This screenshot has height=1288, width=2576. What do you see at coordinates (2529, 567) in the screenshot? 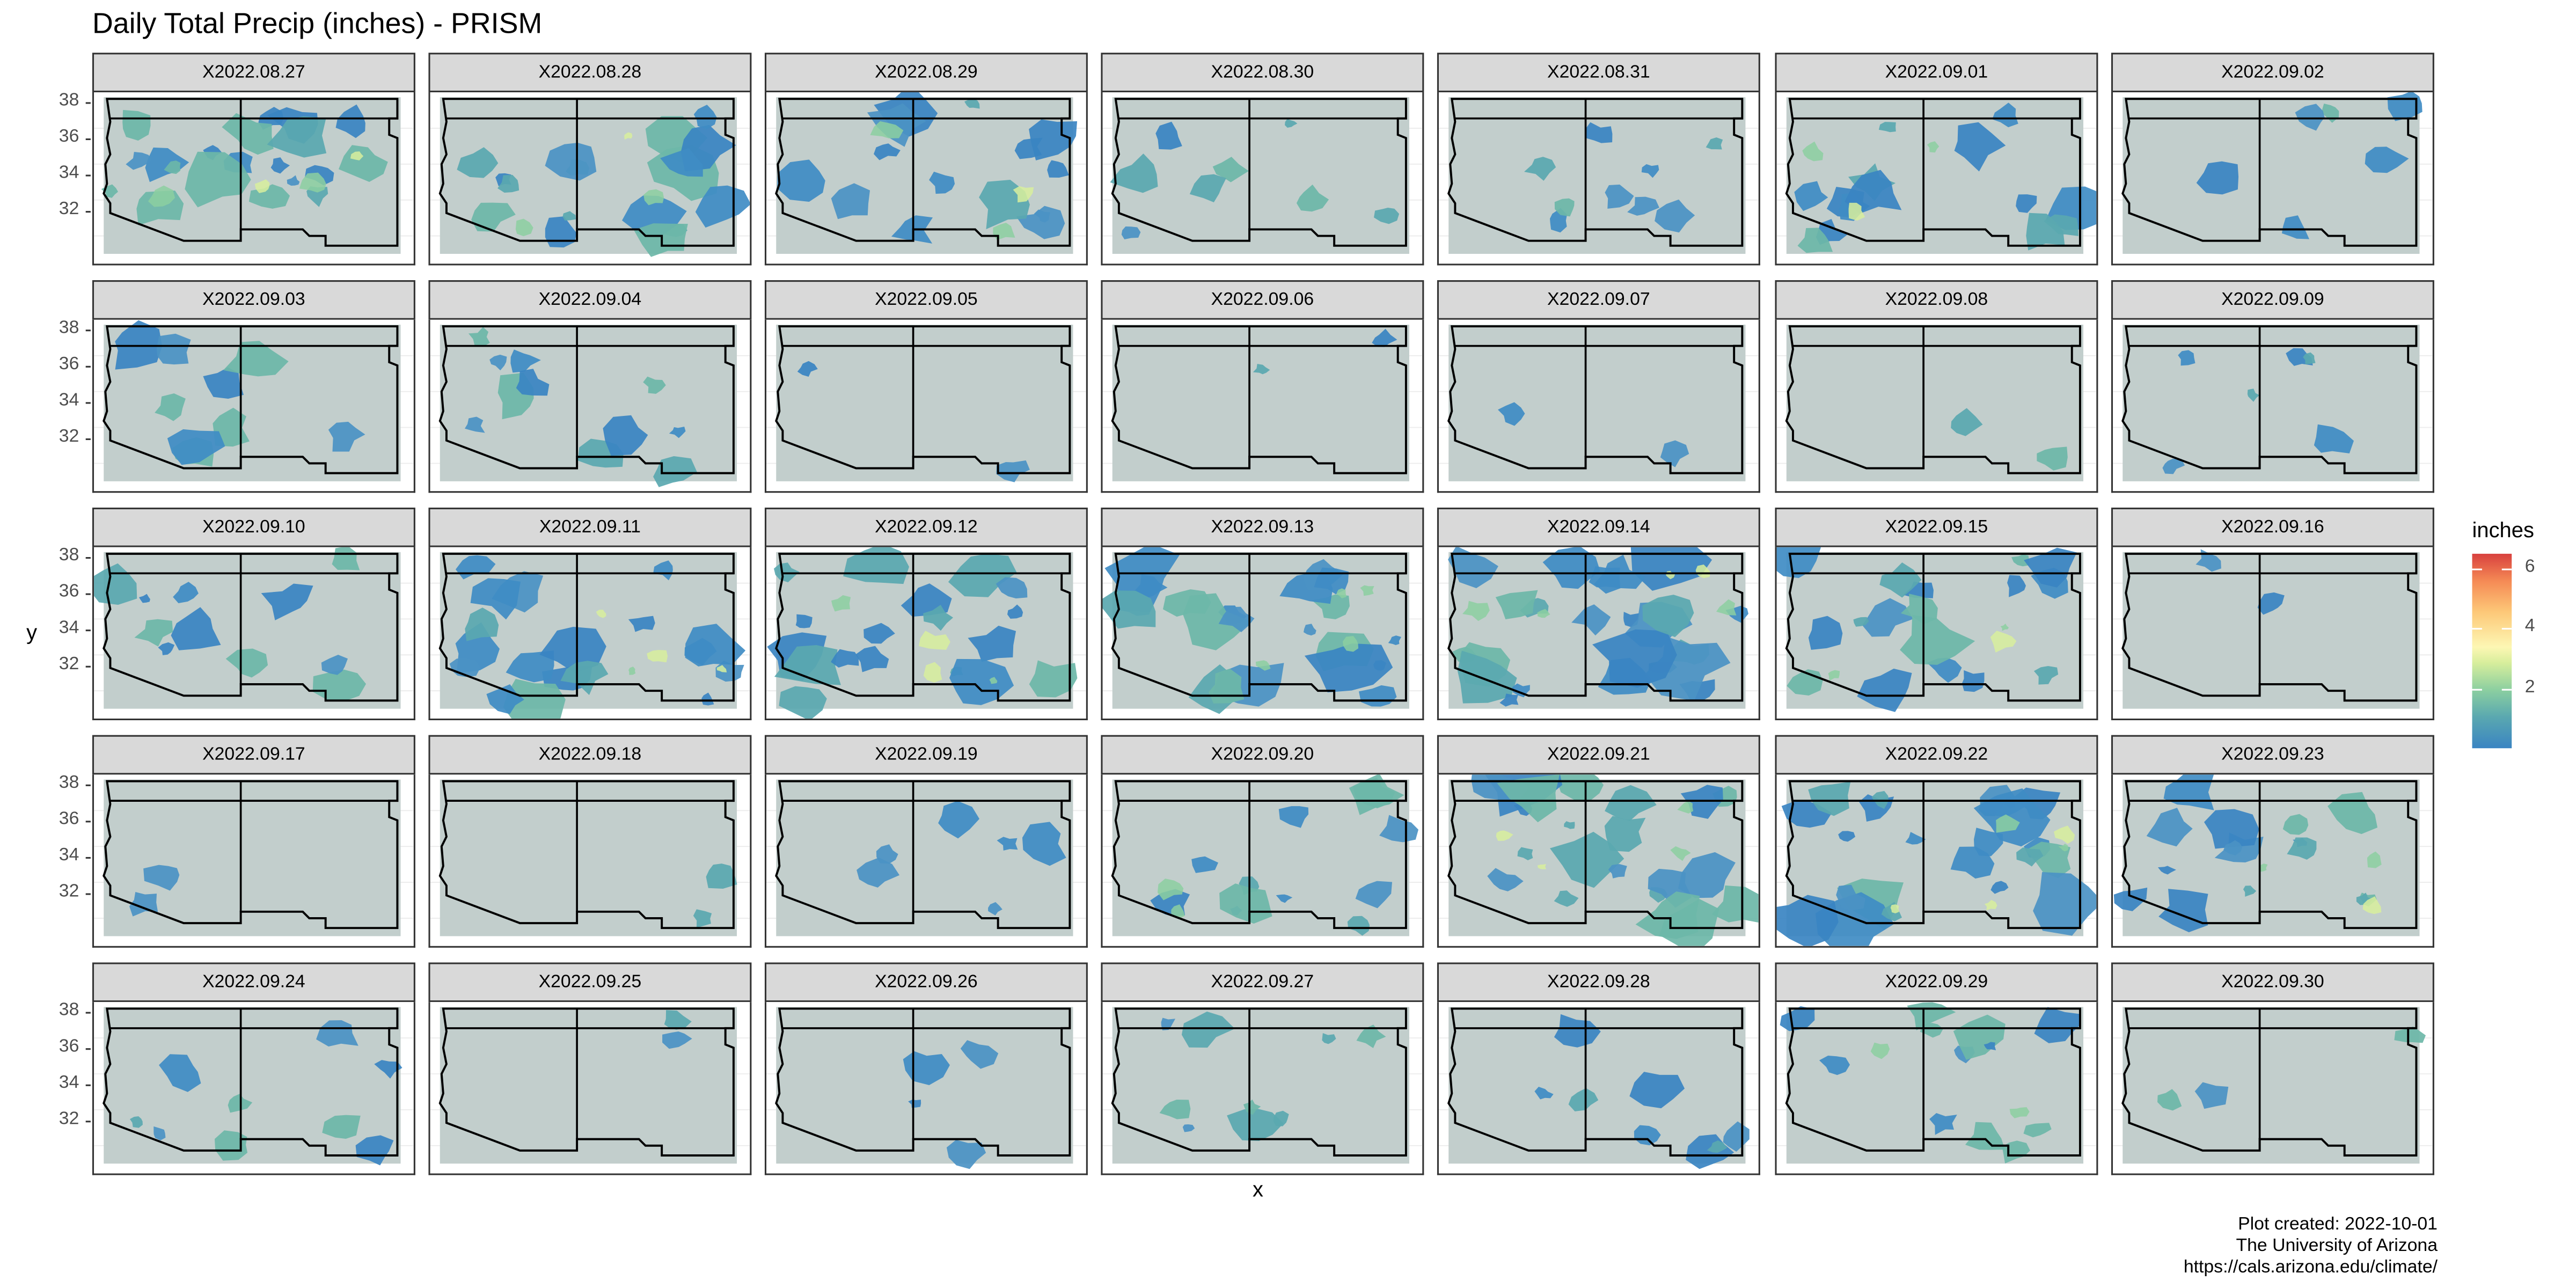
I see `legend-tick-label: 6` at bounding box center [2529, 567].